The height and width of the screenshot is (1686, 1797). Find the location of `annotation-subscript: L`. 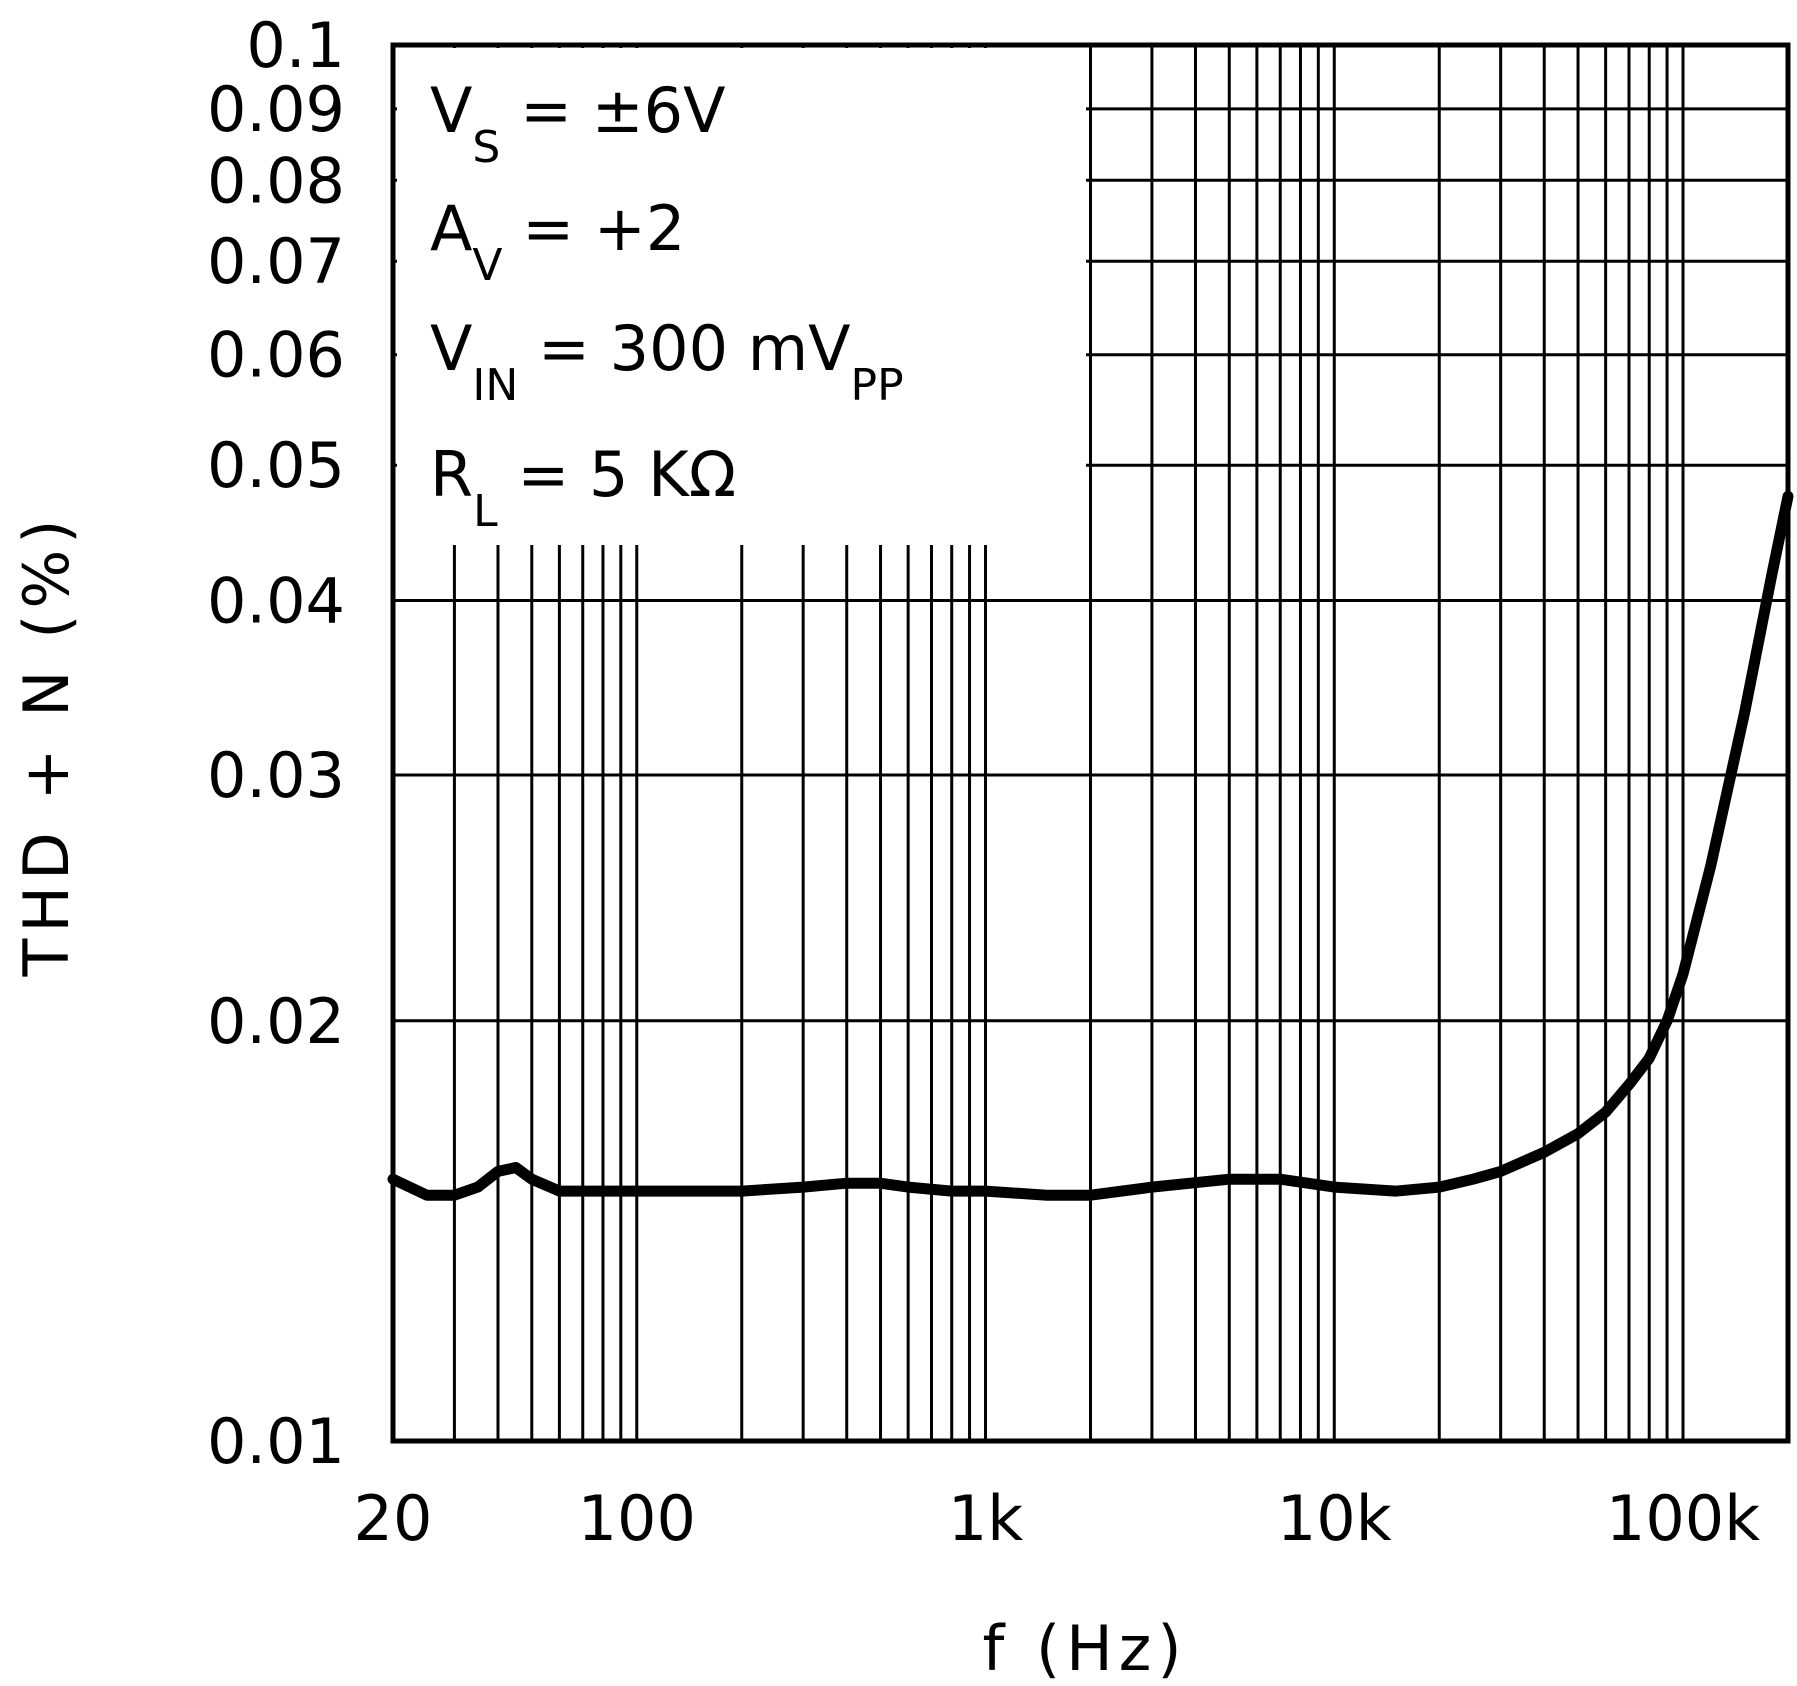

annotation-subscript: L is located at coordinates (485, 511).